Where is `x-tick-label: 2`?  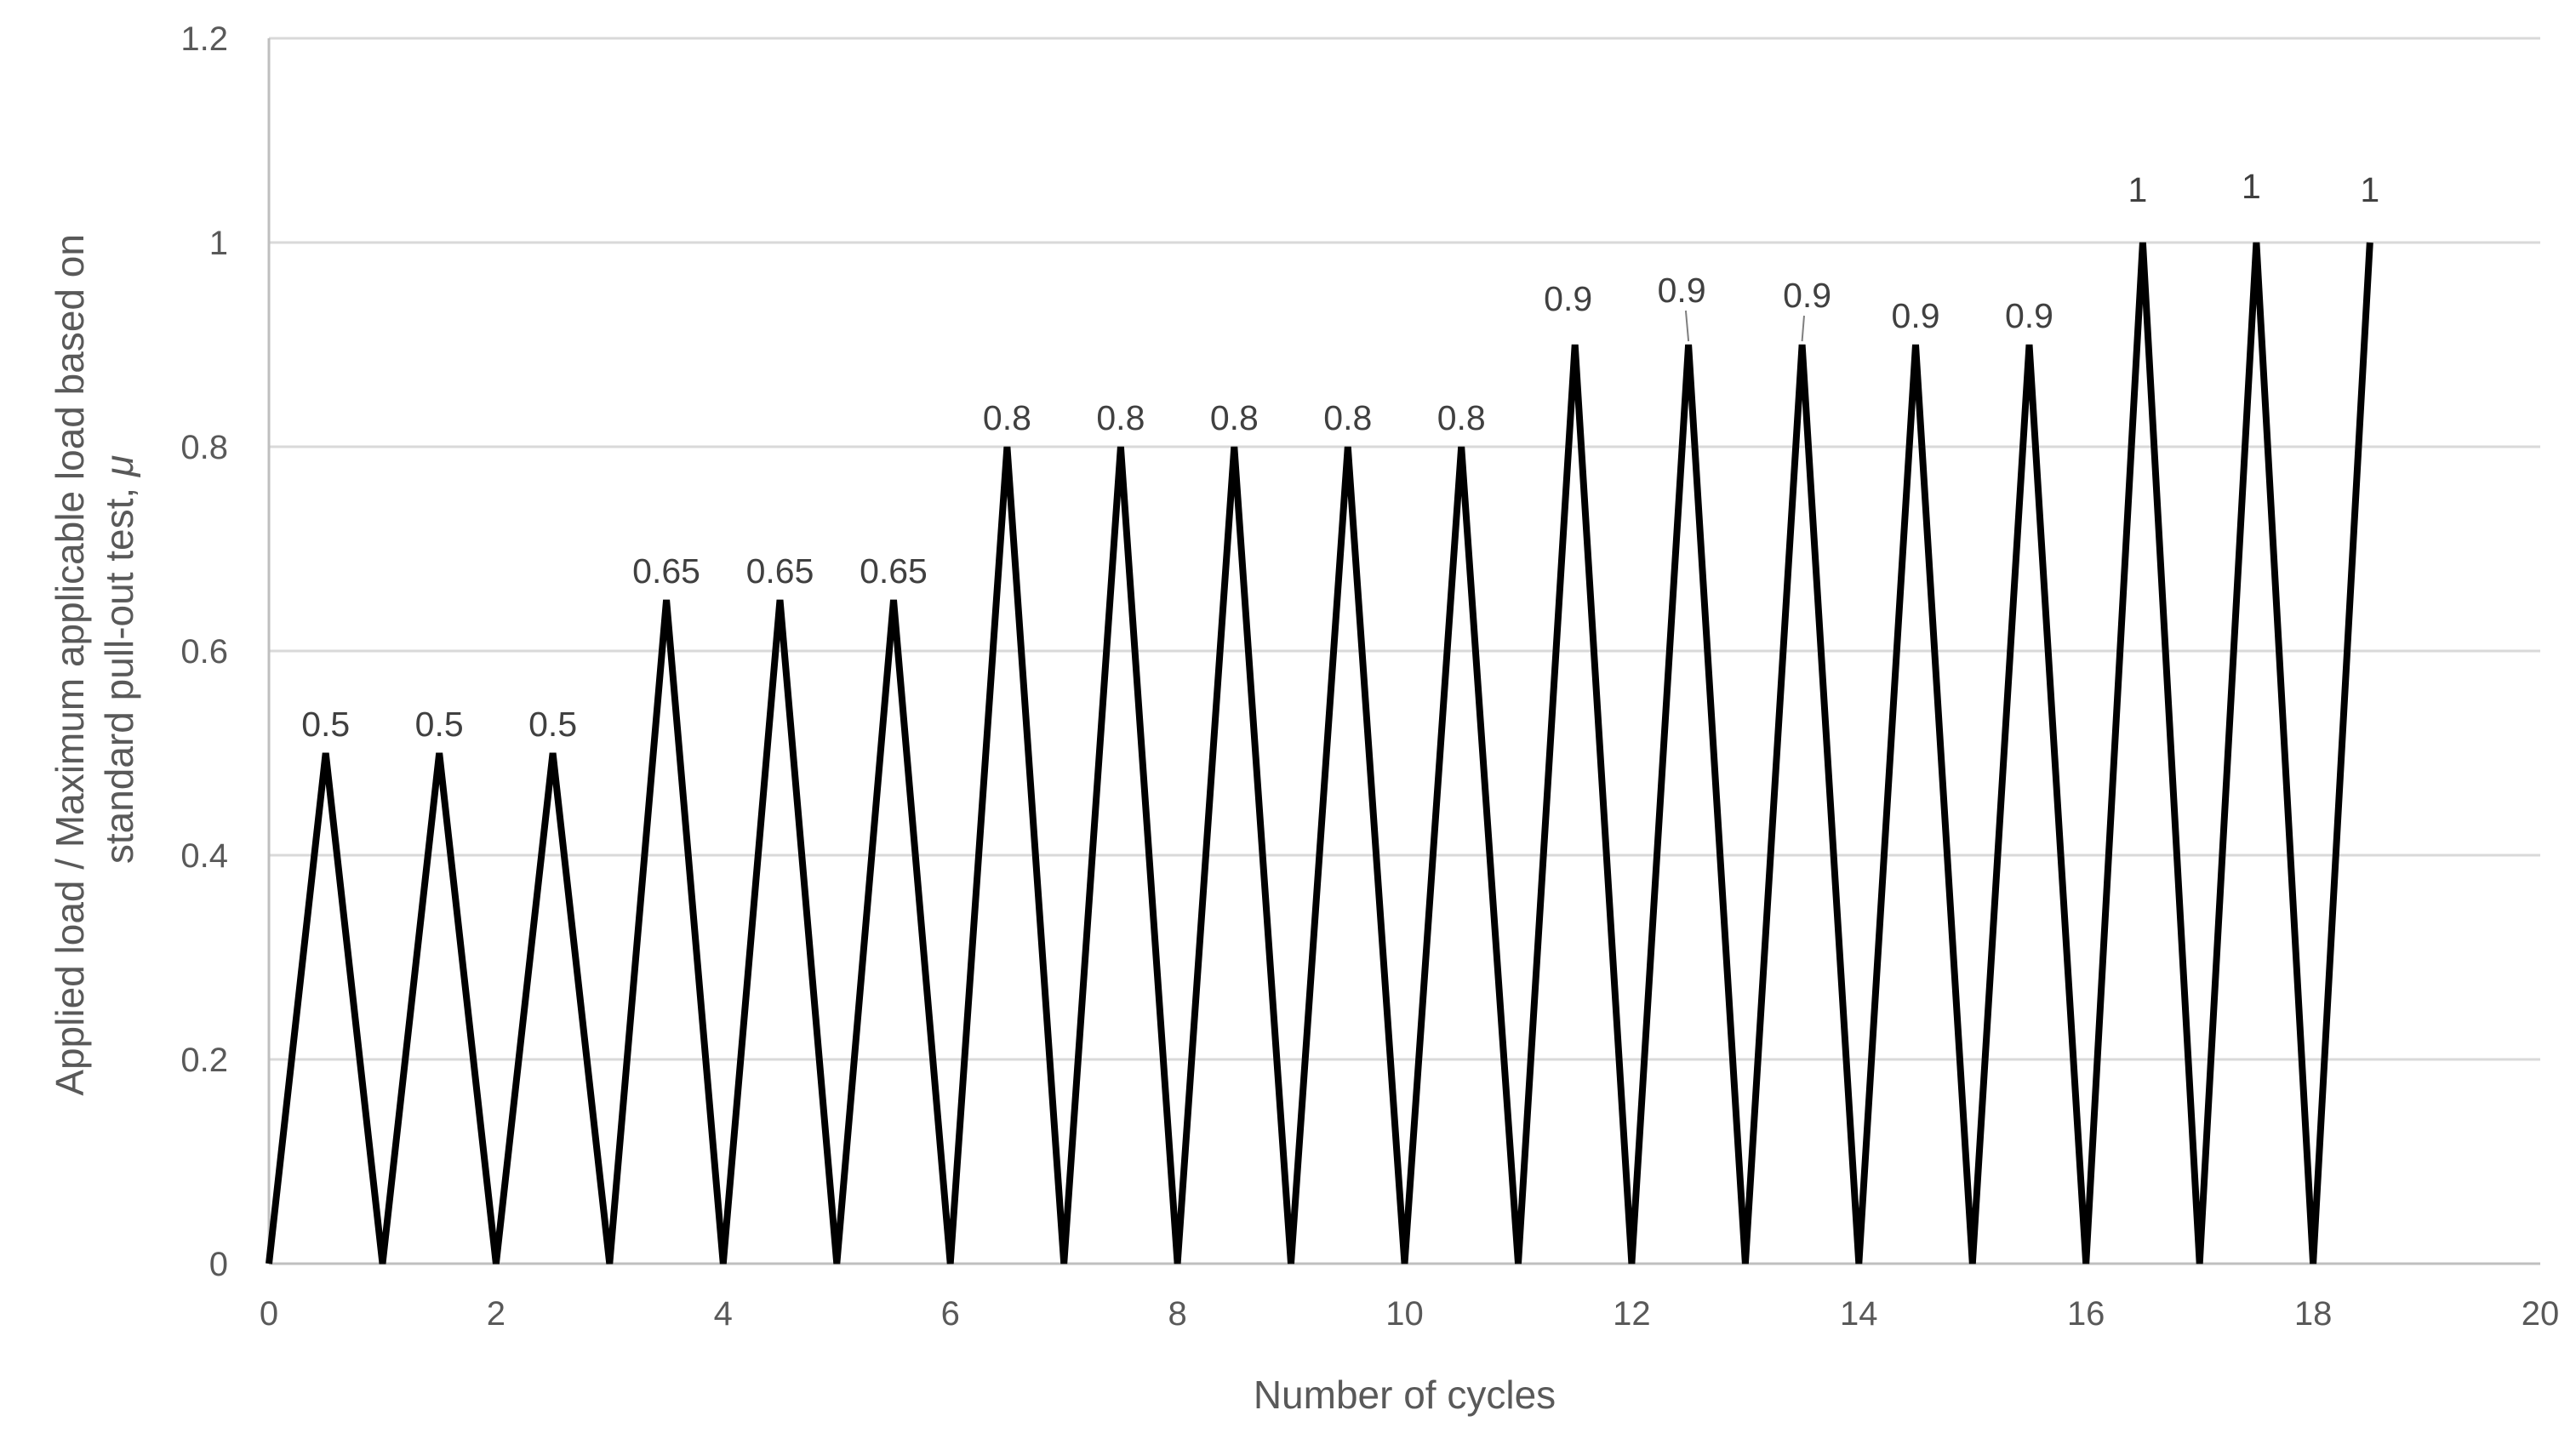 x-tick-label: 2 is located at coordinates (496, 1314).